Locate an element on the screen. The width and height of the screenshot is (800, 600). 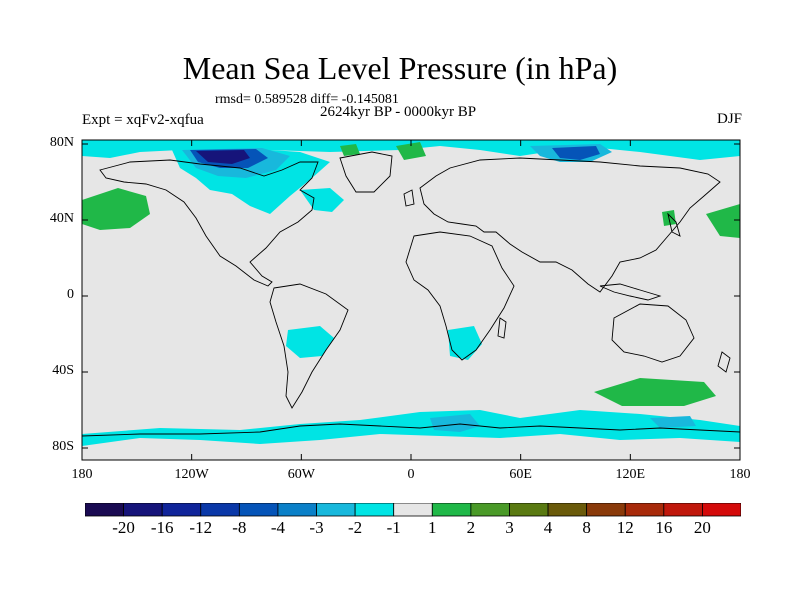
season-label: DJF is located at coordinates (729, 119).